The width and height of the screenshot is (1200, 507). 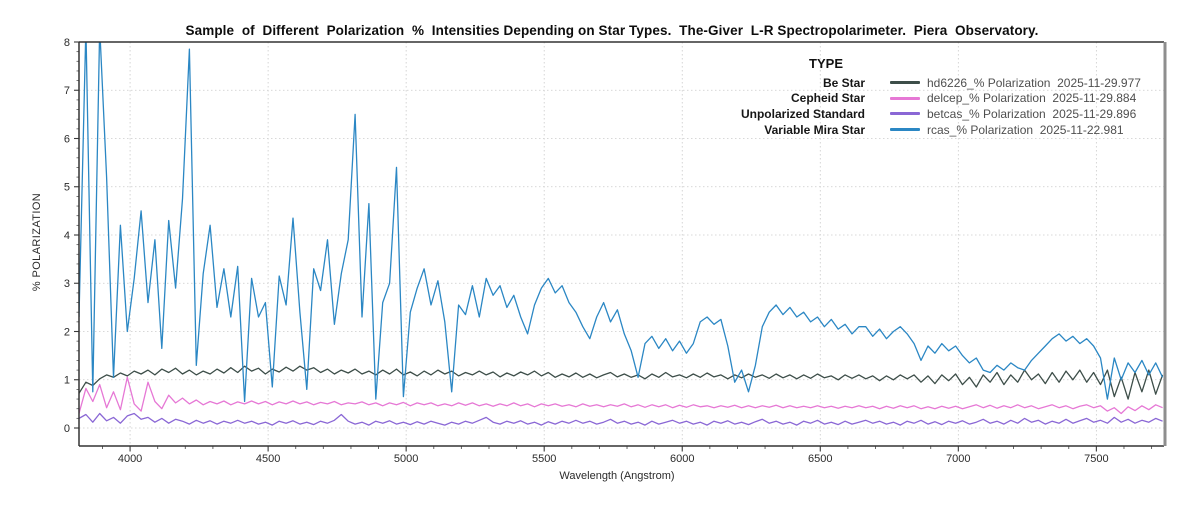 I want to click on y-tick-label: 0, so click(x=67, y=429).